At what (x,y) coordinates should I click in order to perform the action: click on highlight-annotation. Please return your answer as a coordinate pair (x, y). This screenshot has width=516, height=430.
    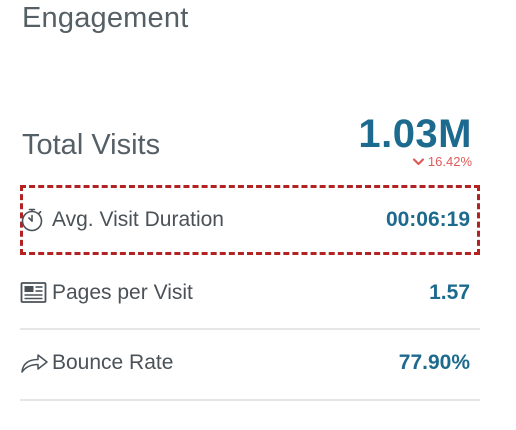
    Looking at the image, I should click on (250, 220).